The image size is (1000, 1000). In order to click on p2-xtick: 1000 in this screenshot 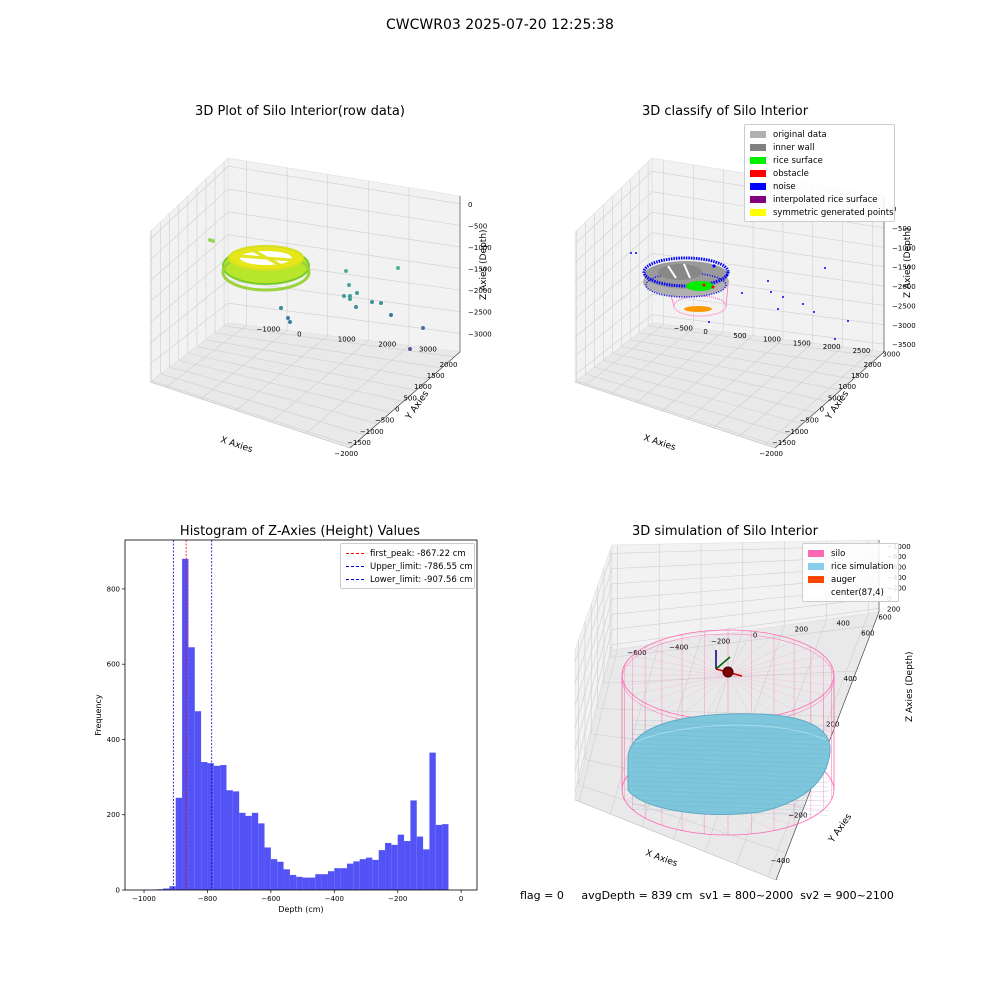, I will do `click(847, 387)`.